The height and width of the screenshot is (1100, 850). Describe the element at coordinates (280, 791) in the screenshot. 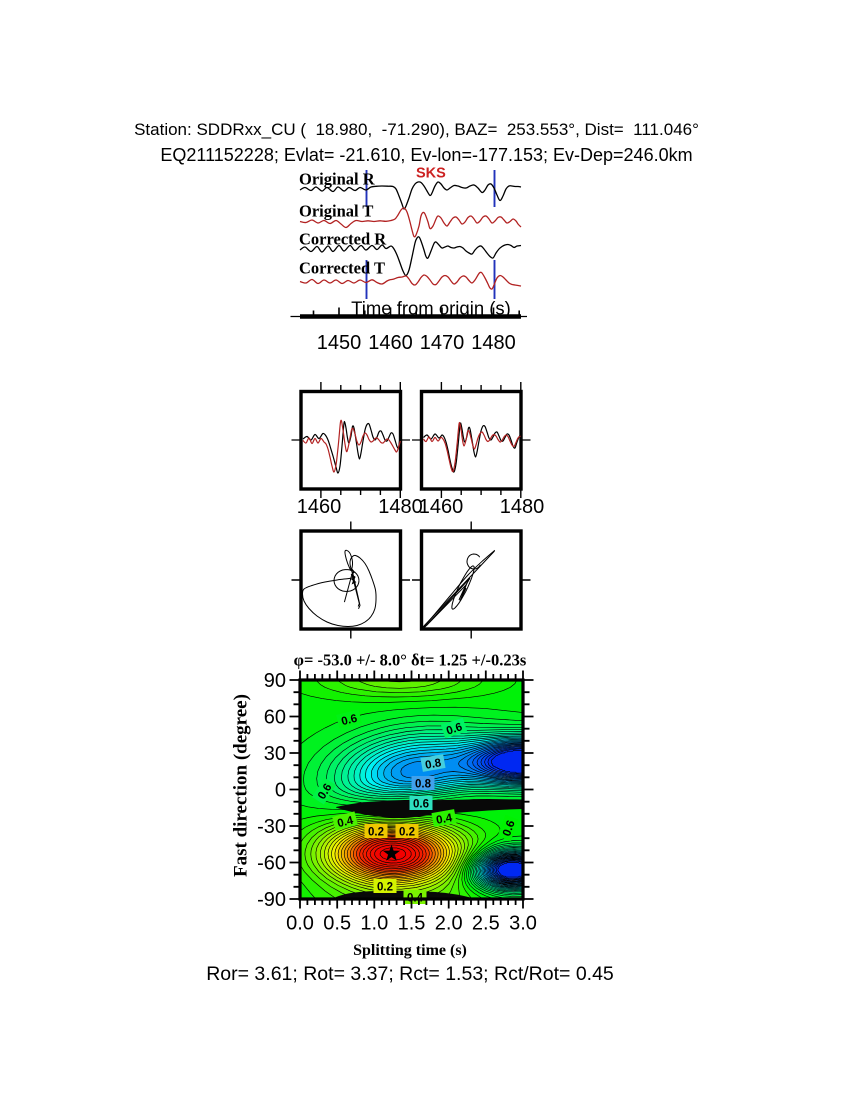

I see `svg-text: 0` at that location.